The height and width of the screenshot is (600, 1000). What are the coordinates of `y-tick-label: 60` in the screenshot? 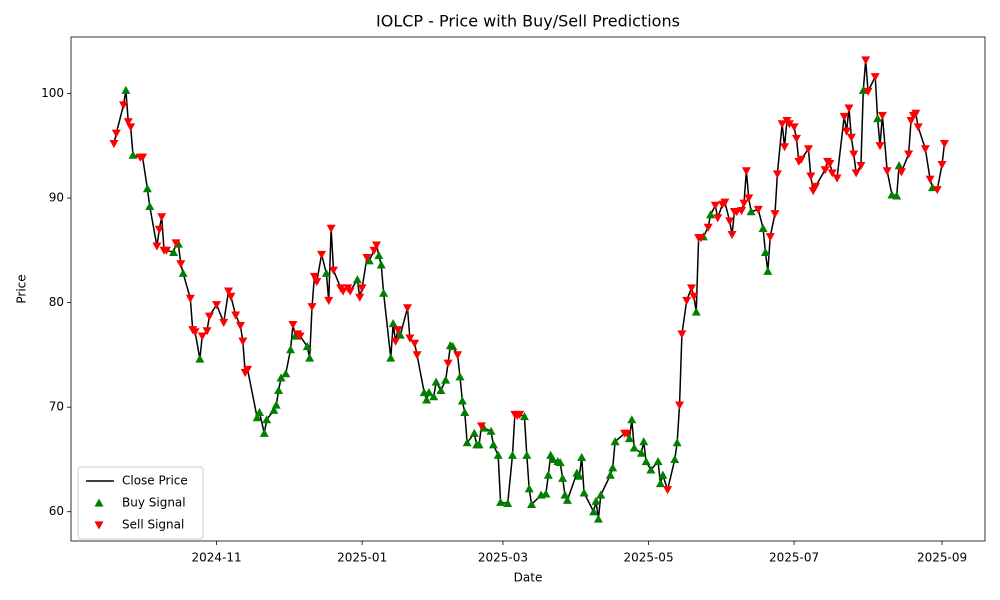 It's located at (56, 511).